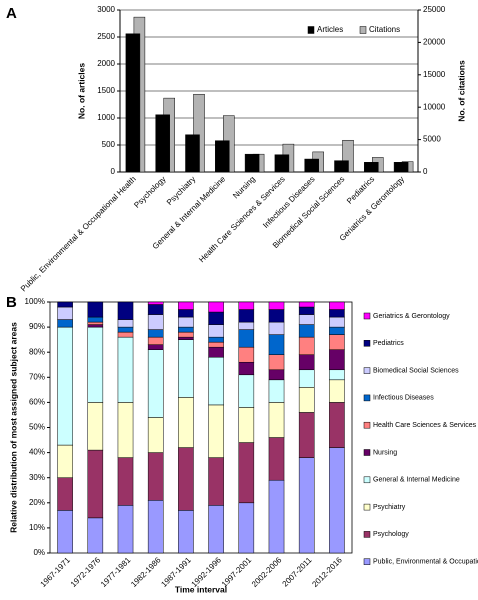 The height and width of the screenshot is (600, 478). I want to click on legend-label: Infectious Diseases, so click(403, 398).